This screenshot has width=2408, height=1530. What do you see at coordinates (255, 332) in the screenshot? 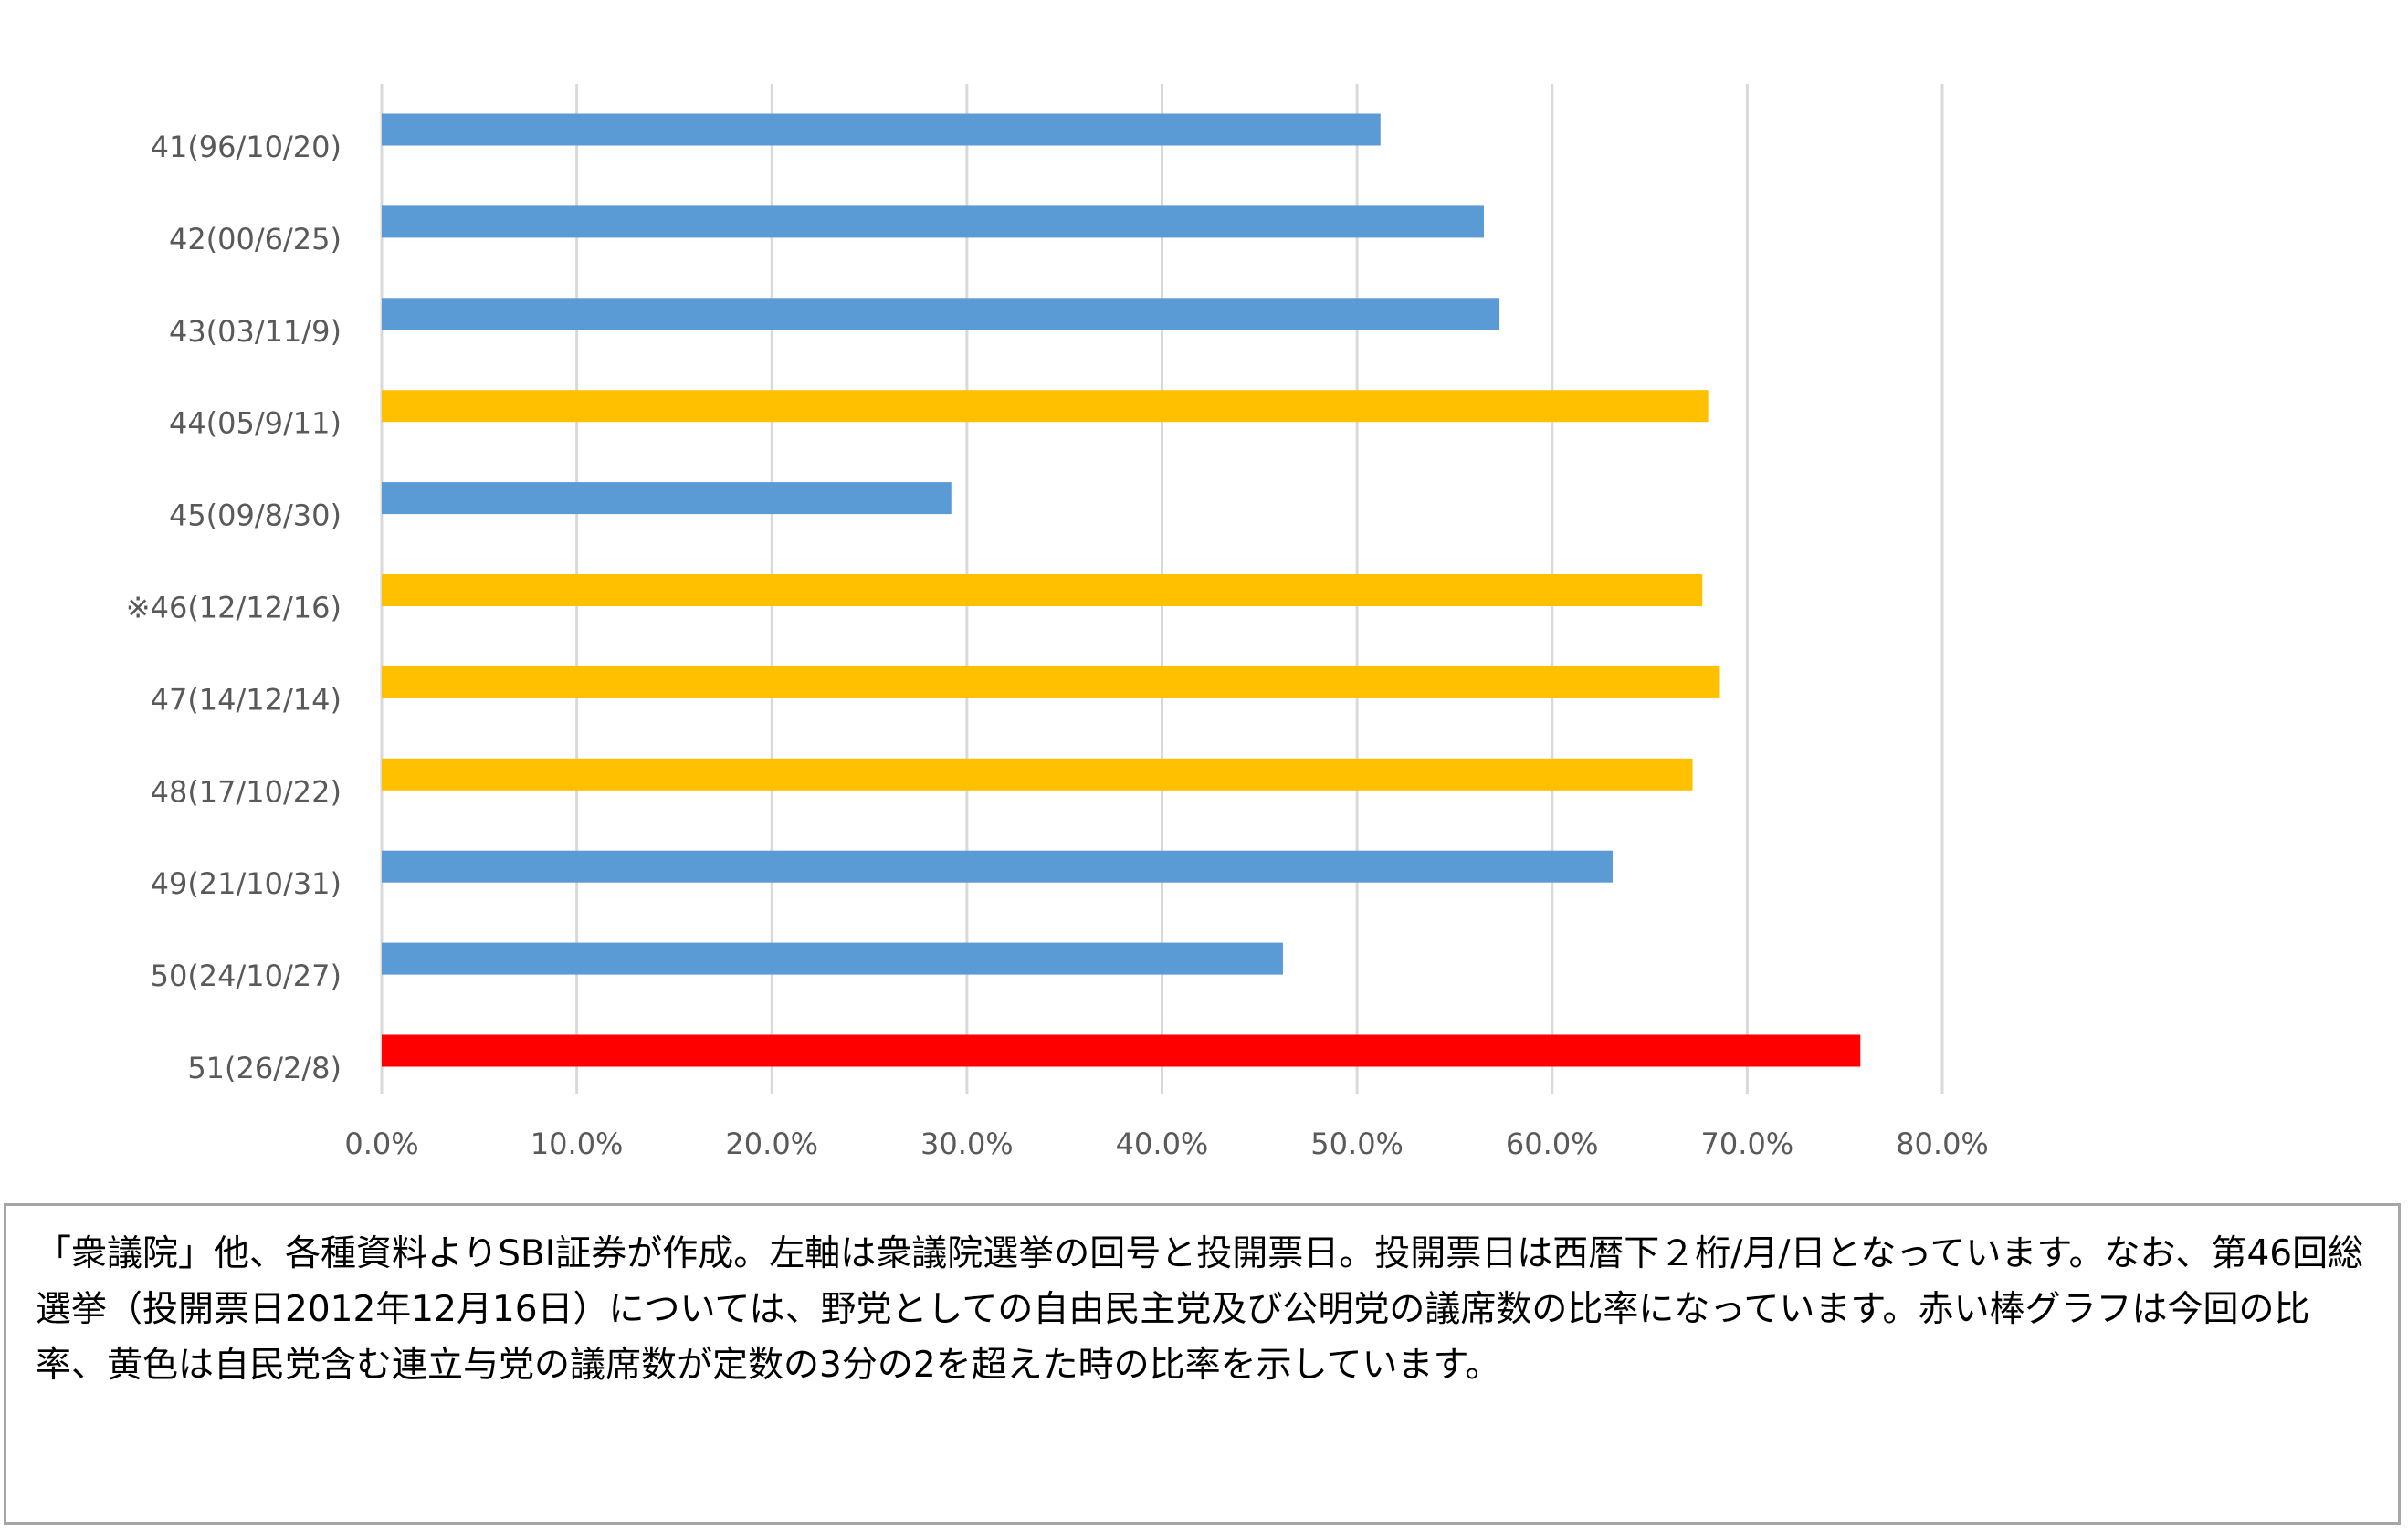
I see `category-label: 43(03/11/9)` at bounding box center [255, 332].